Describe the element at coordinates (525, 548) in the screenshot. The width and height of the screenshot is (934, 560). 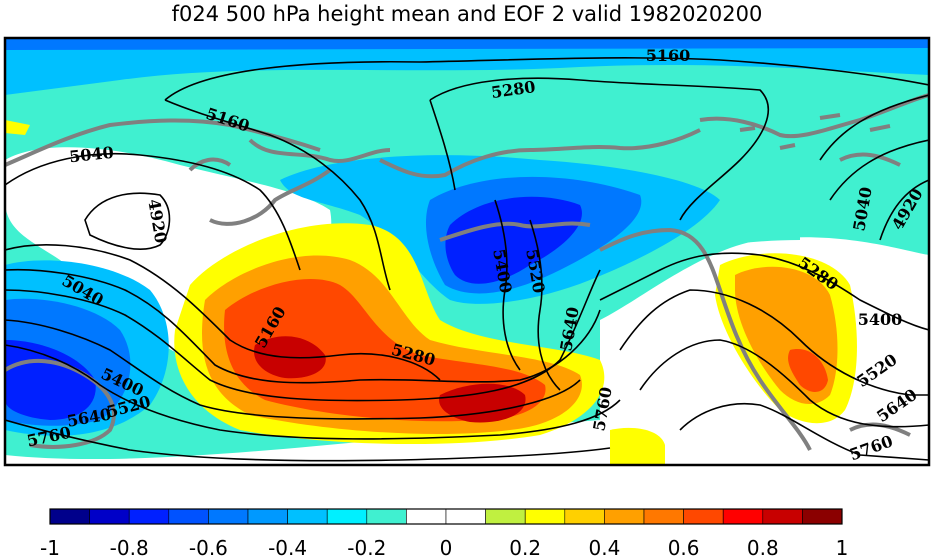
I see `colorbar-tick-label: 0.2` at that location.